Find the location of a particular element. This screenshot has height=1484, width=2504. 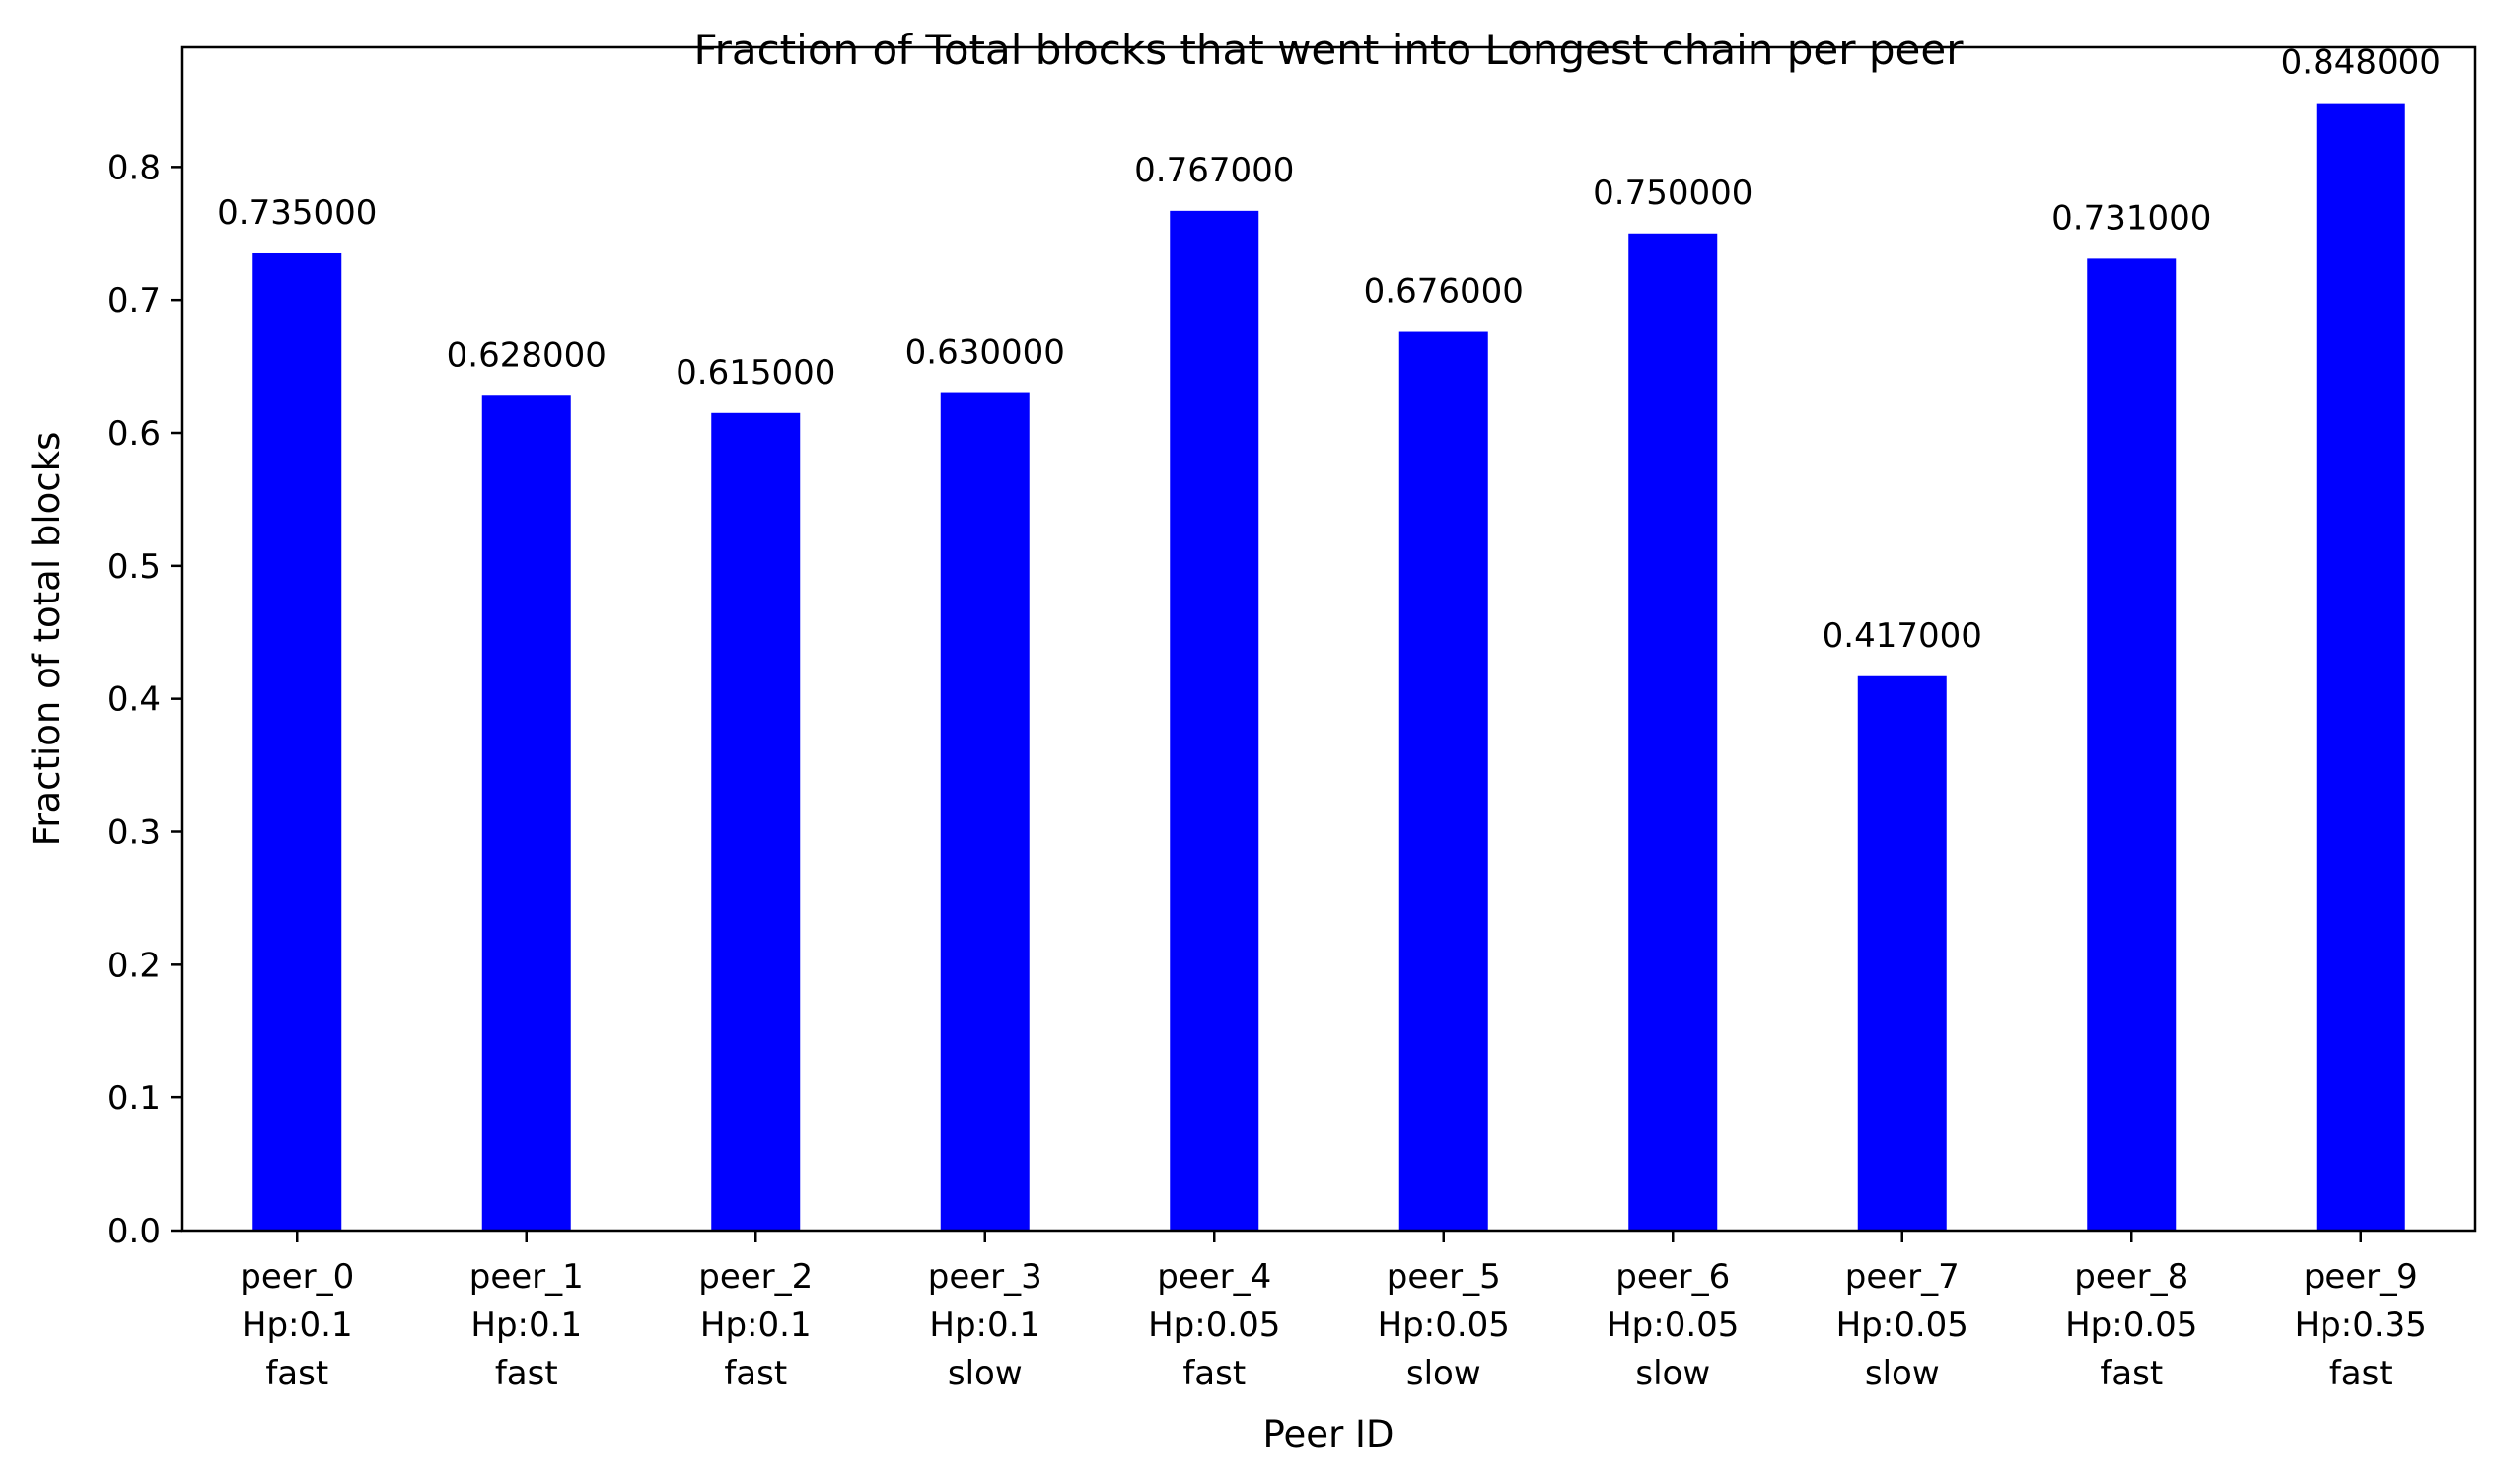

x-tick-label-7-1: Hp:0.05 is located at coordinates (1902, 1325).